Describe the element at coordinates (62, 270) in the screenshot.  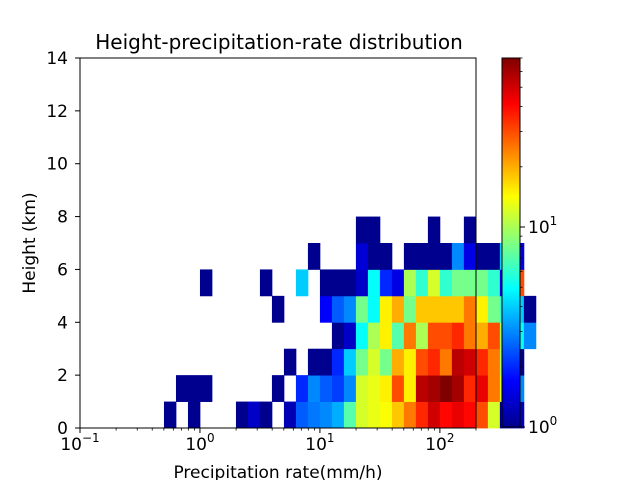
I see `y-tick-label: 6` at that location.